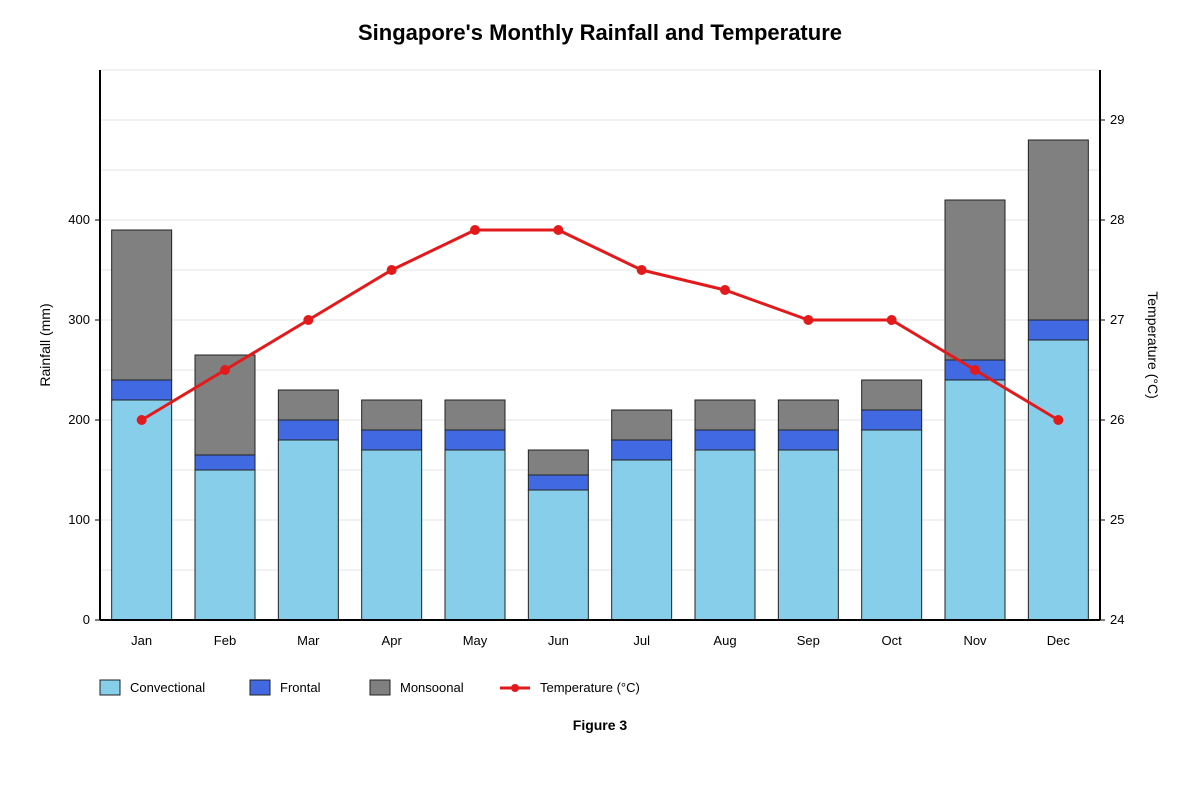 This screenshot has width=1200, height=800. What do you see at coordinates (1058, 230) in the screenshot?
I see `bar-monsoonal-dec` at bounding box center [1058, 230].